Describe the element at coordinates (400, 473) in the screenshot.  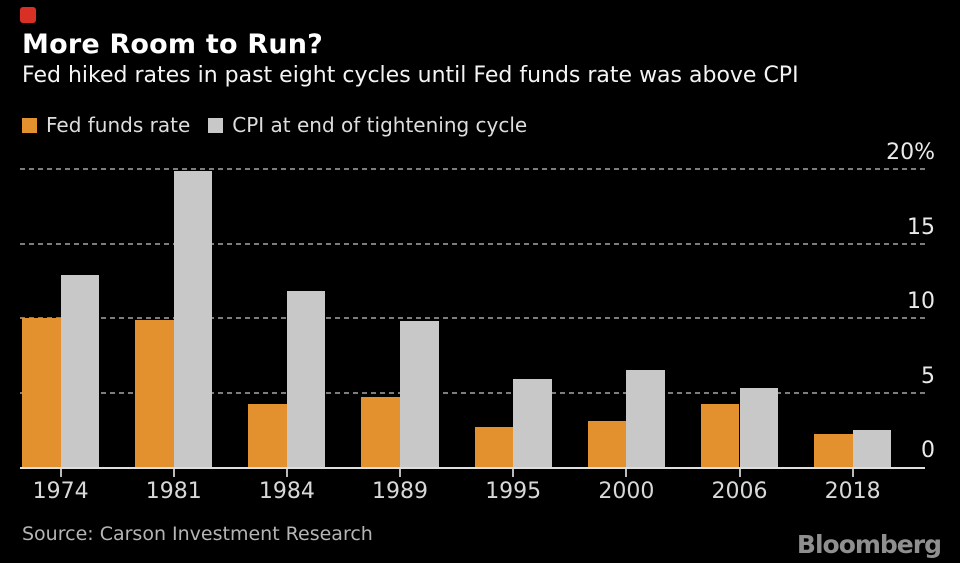
I see `x-axis-tick-1989` at that location.